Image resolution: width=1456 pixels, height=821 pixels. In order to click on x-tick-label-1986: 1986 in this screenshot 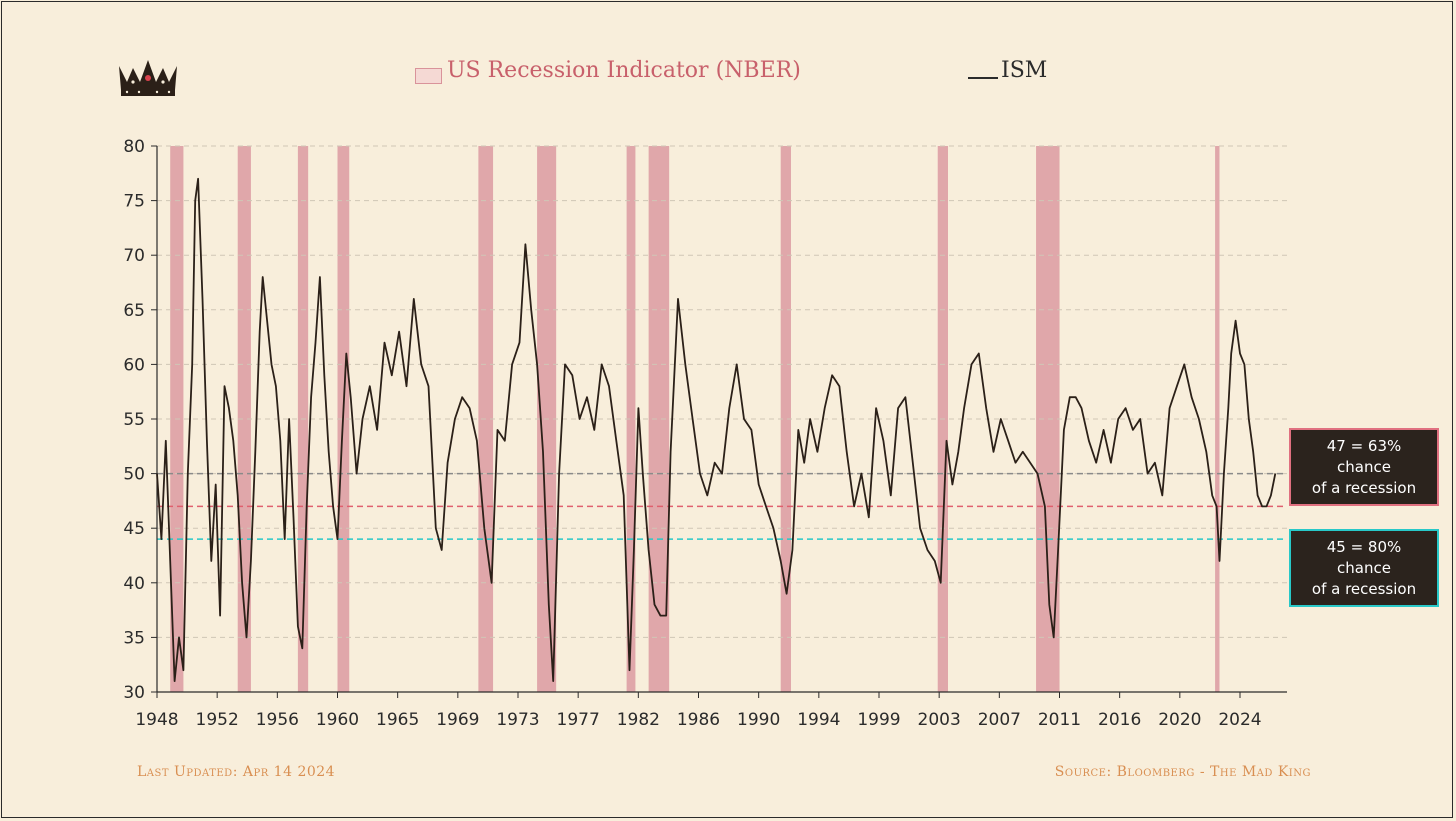, I will do `click(698, 720)`.